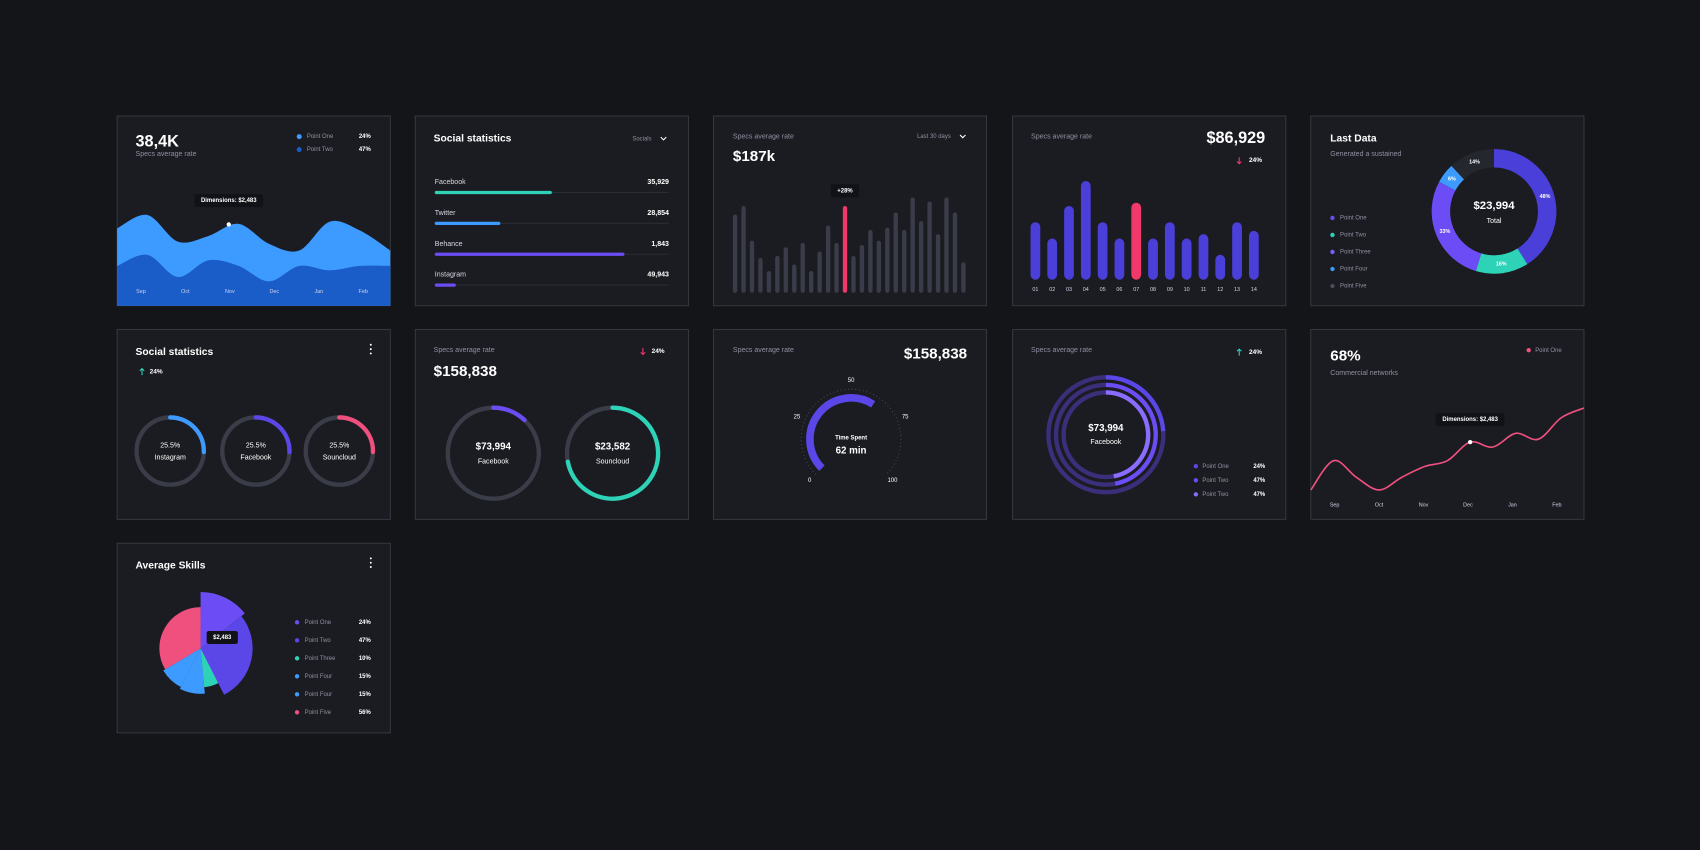 This screenshot has height=850, width=1700. I want to click on kpi-value: $187k, so click(754, 156).